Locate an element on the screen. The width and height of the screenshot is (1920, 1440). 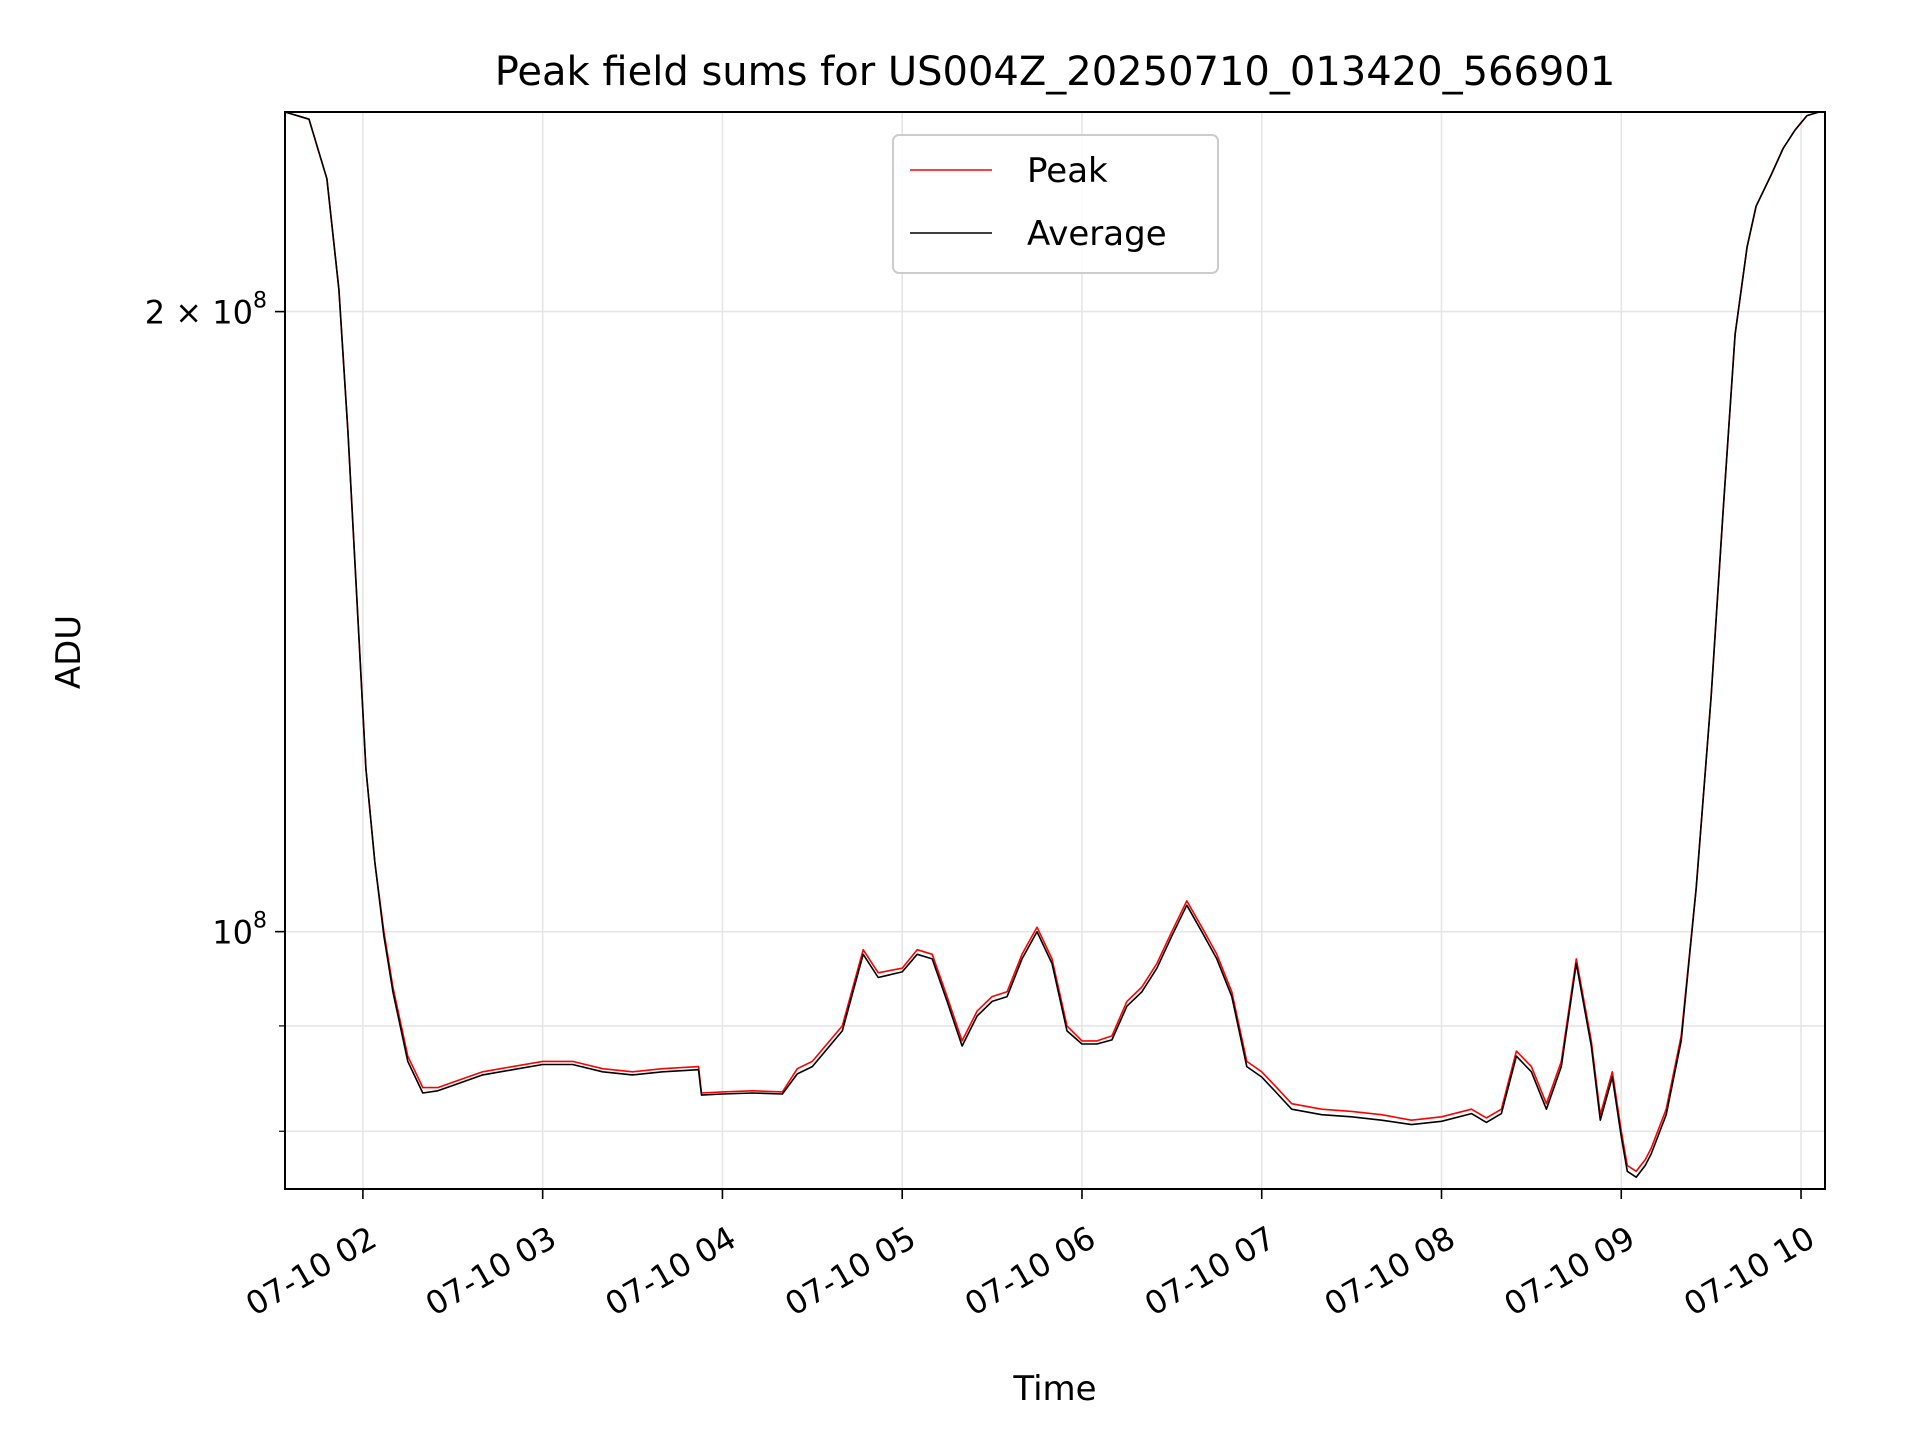
x-axis-label: Time is located at coordinates (1054, 1389).